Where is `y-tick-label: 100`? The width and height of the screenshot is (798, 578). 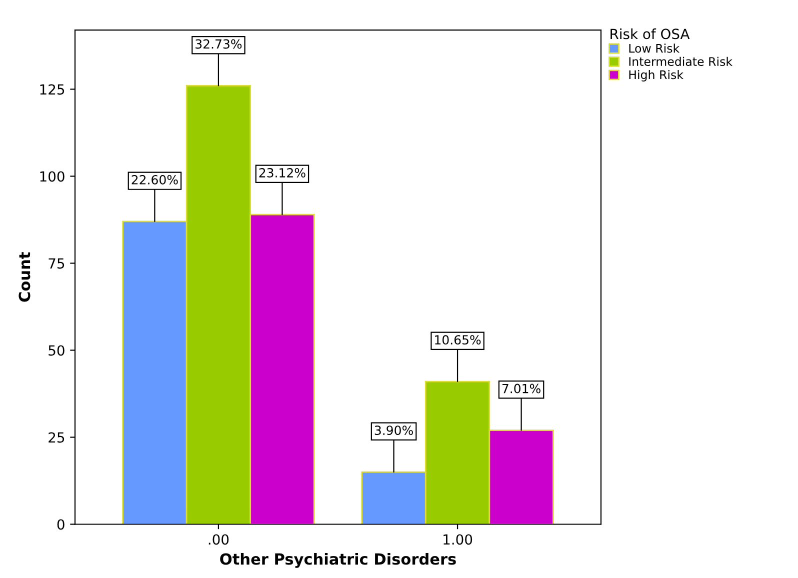
y-tick-label: 100 is located at coordinates (52, 176).